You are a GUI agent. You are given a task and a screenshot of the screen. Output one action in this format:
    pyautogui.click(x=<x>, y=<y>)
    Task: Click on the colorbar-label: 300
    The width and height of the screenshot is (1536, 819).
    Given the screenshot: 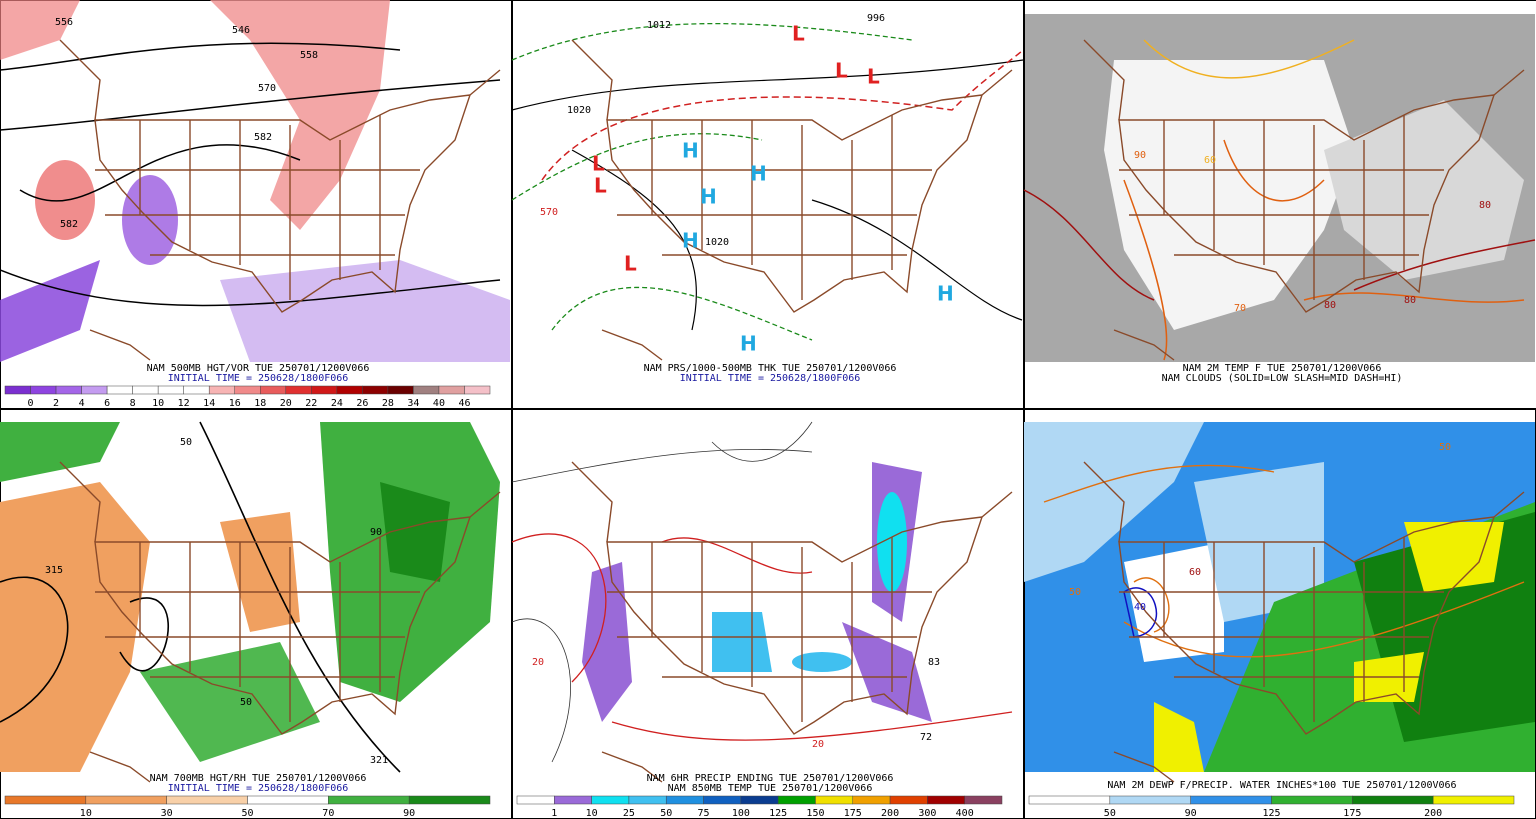 What is the action you would take?
    pyautogui.click(x=927, y=813)
    